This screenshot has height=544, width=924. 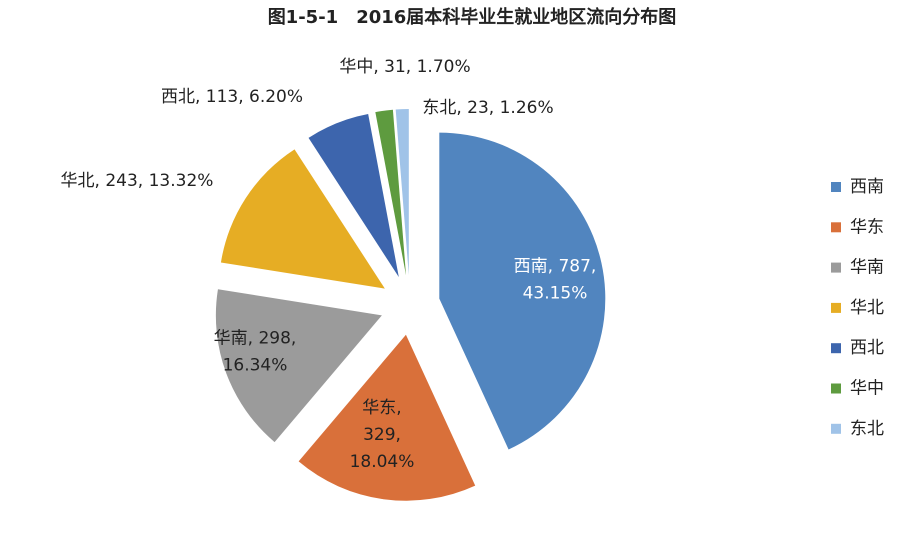 I want to click on data-label: 西南, 787,, so click(x=555, y=267).